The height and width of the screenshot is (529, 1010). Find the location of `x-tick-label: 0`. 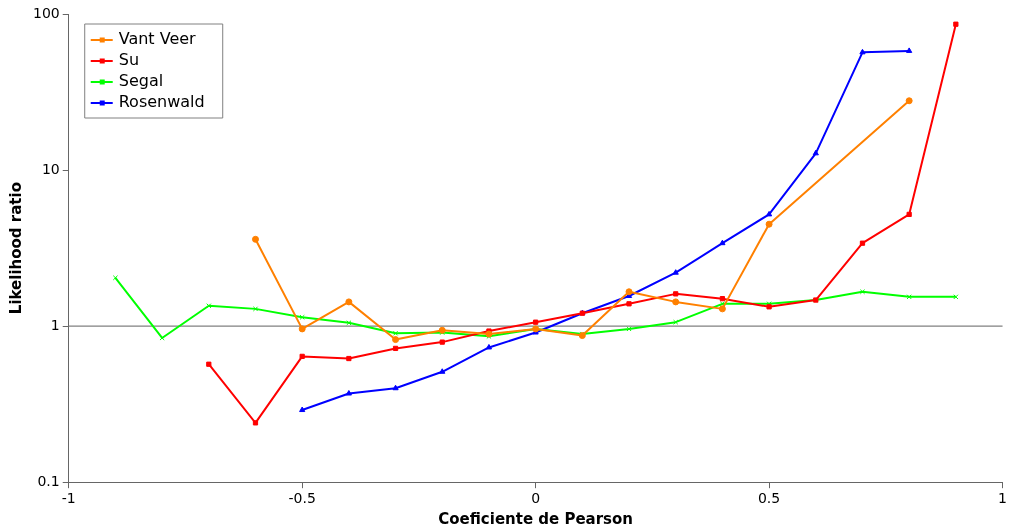

x-tick-label: 0 is located at coordinates (536, 498).